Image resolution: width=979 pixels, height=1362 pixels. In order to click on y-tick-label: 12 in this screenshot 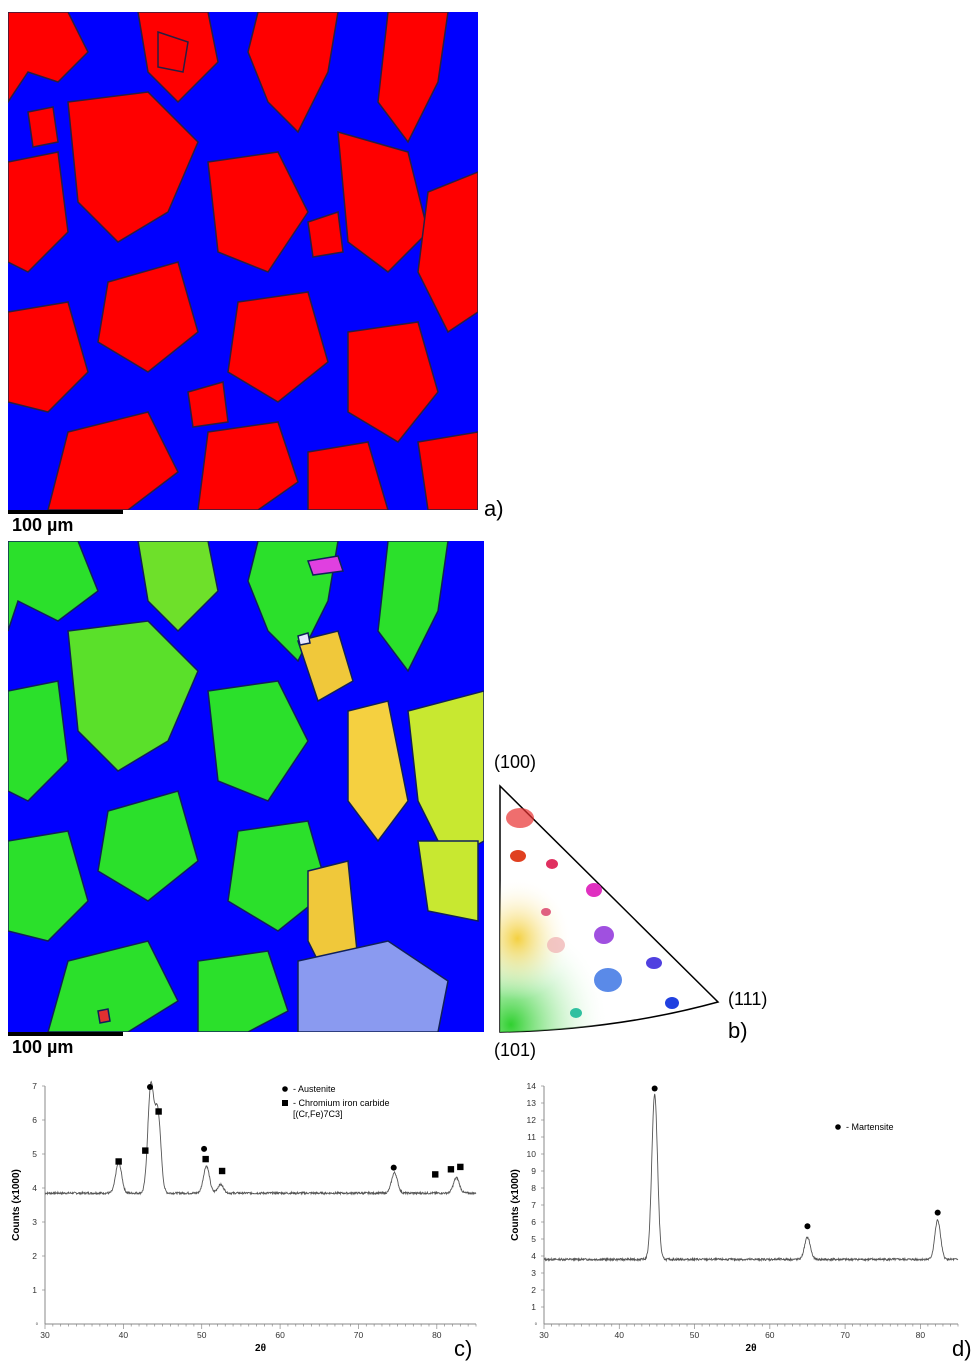, I will do `click(532, 1120)`.